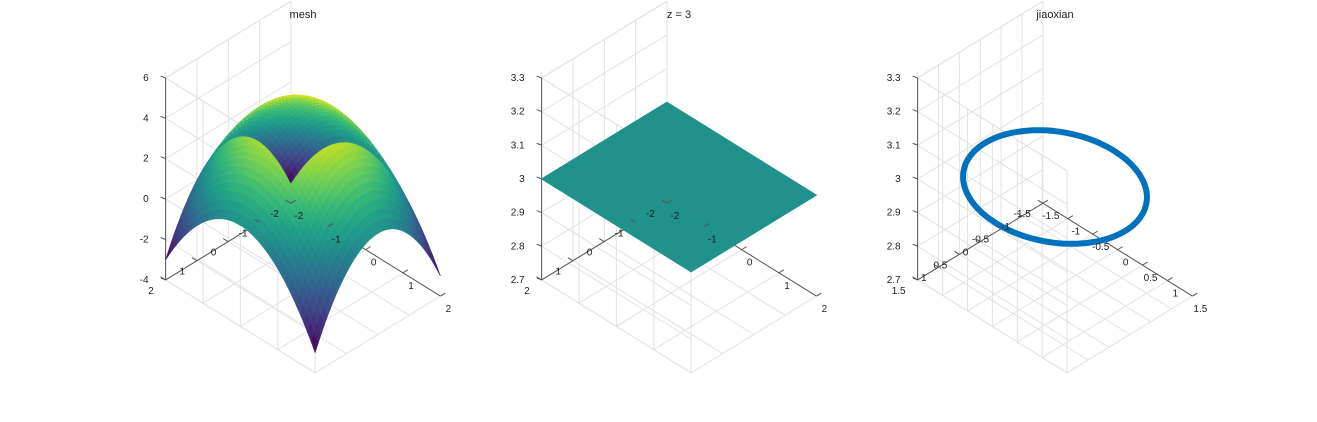 The image size is (1317, 422). Describe the element at coordinates (750, 263) in the screenshot. I see `x-tick-label: 0` at that location.